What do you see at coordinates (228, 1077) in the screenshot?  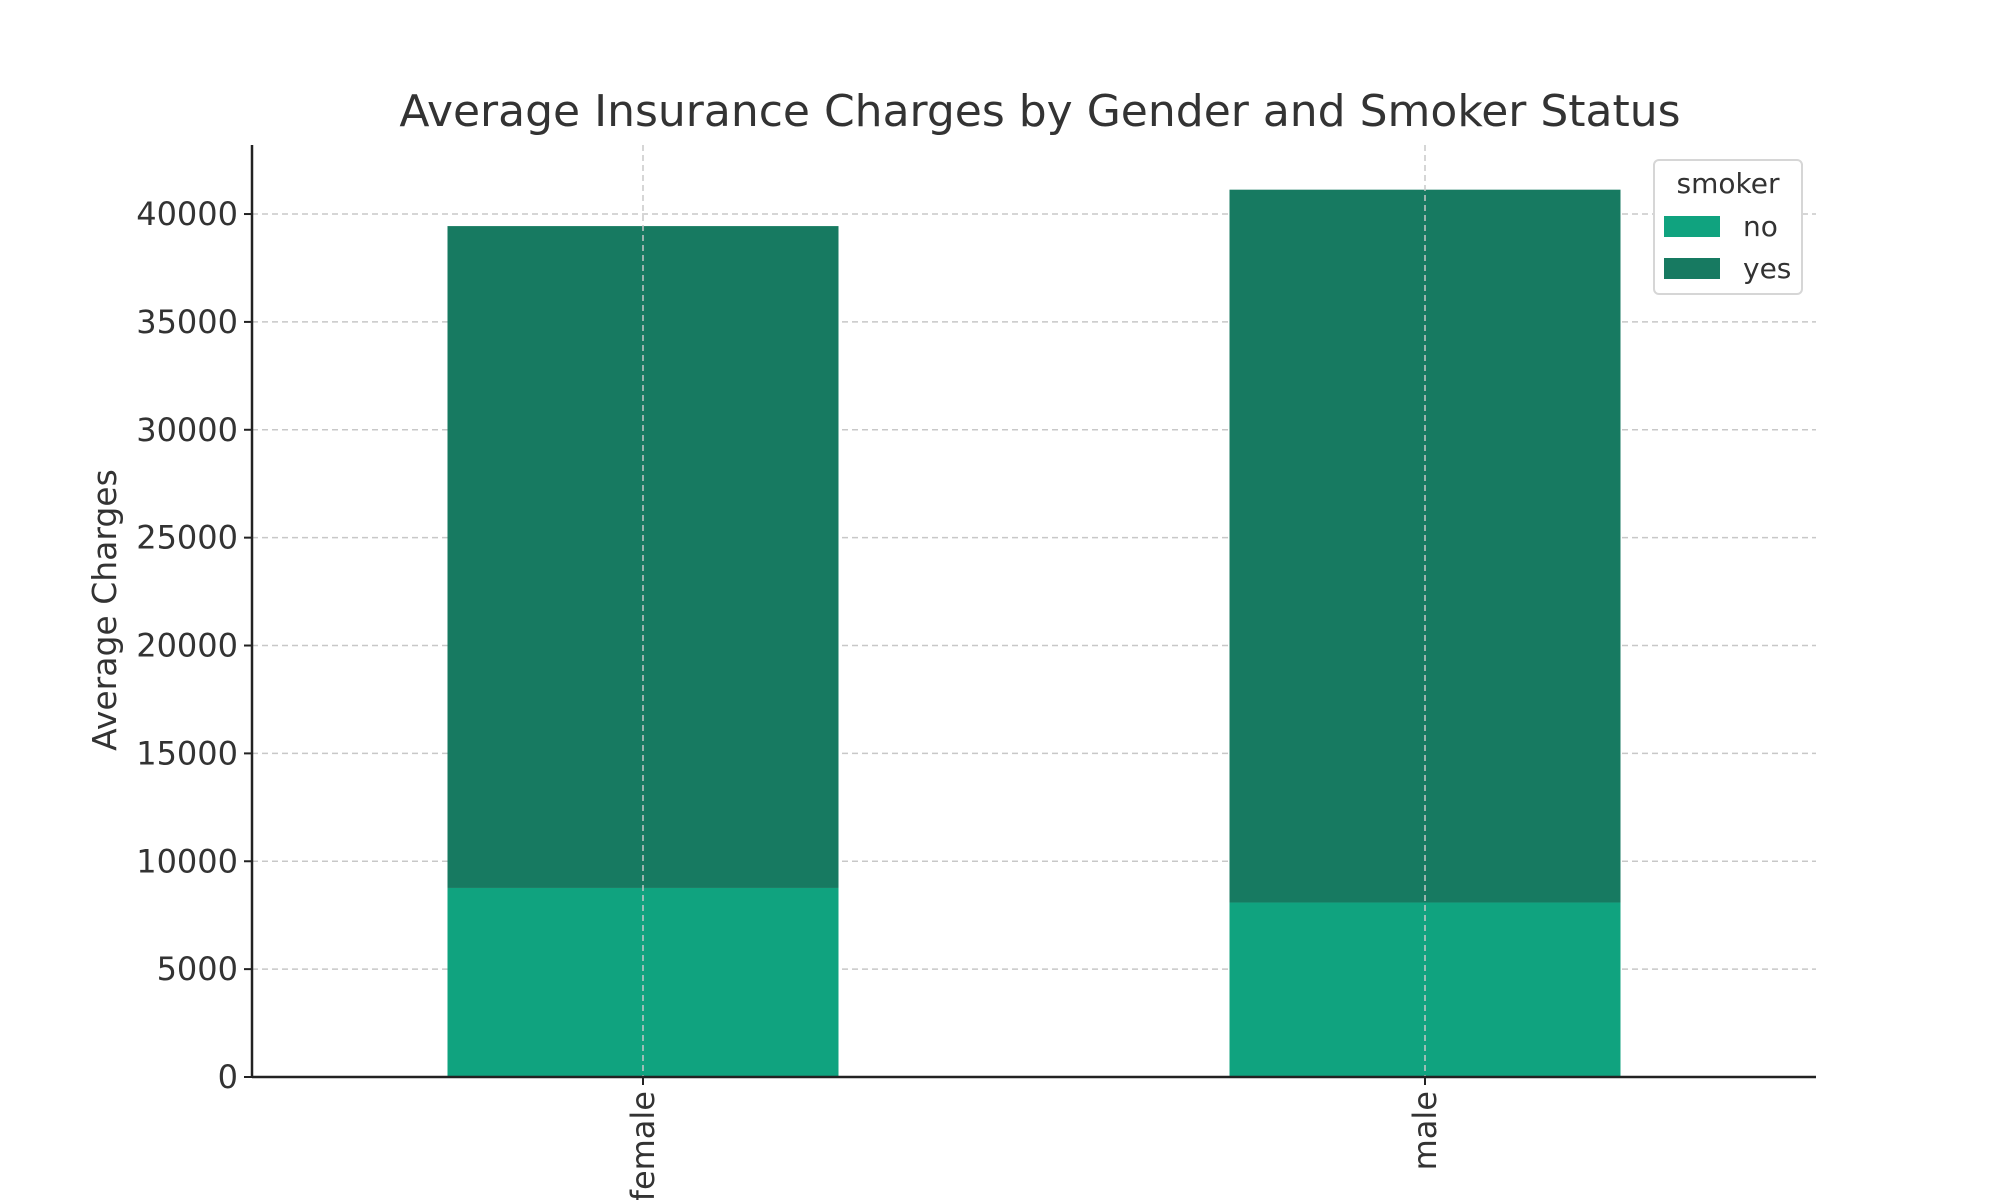 I see `y-tick-label: 0` at bounding box center [228, 1077].